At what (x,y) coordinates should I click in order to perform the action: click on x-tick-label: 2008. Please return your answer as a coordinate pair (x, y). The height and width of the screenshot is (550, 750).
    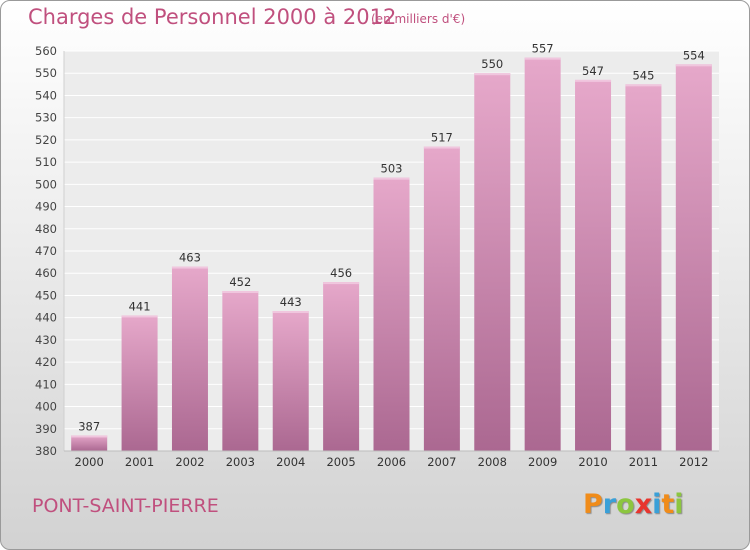
    Looking at the image, I should click on (492, 462).